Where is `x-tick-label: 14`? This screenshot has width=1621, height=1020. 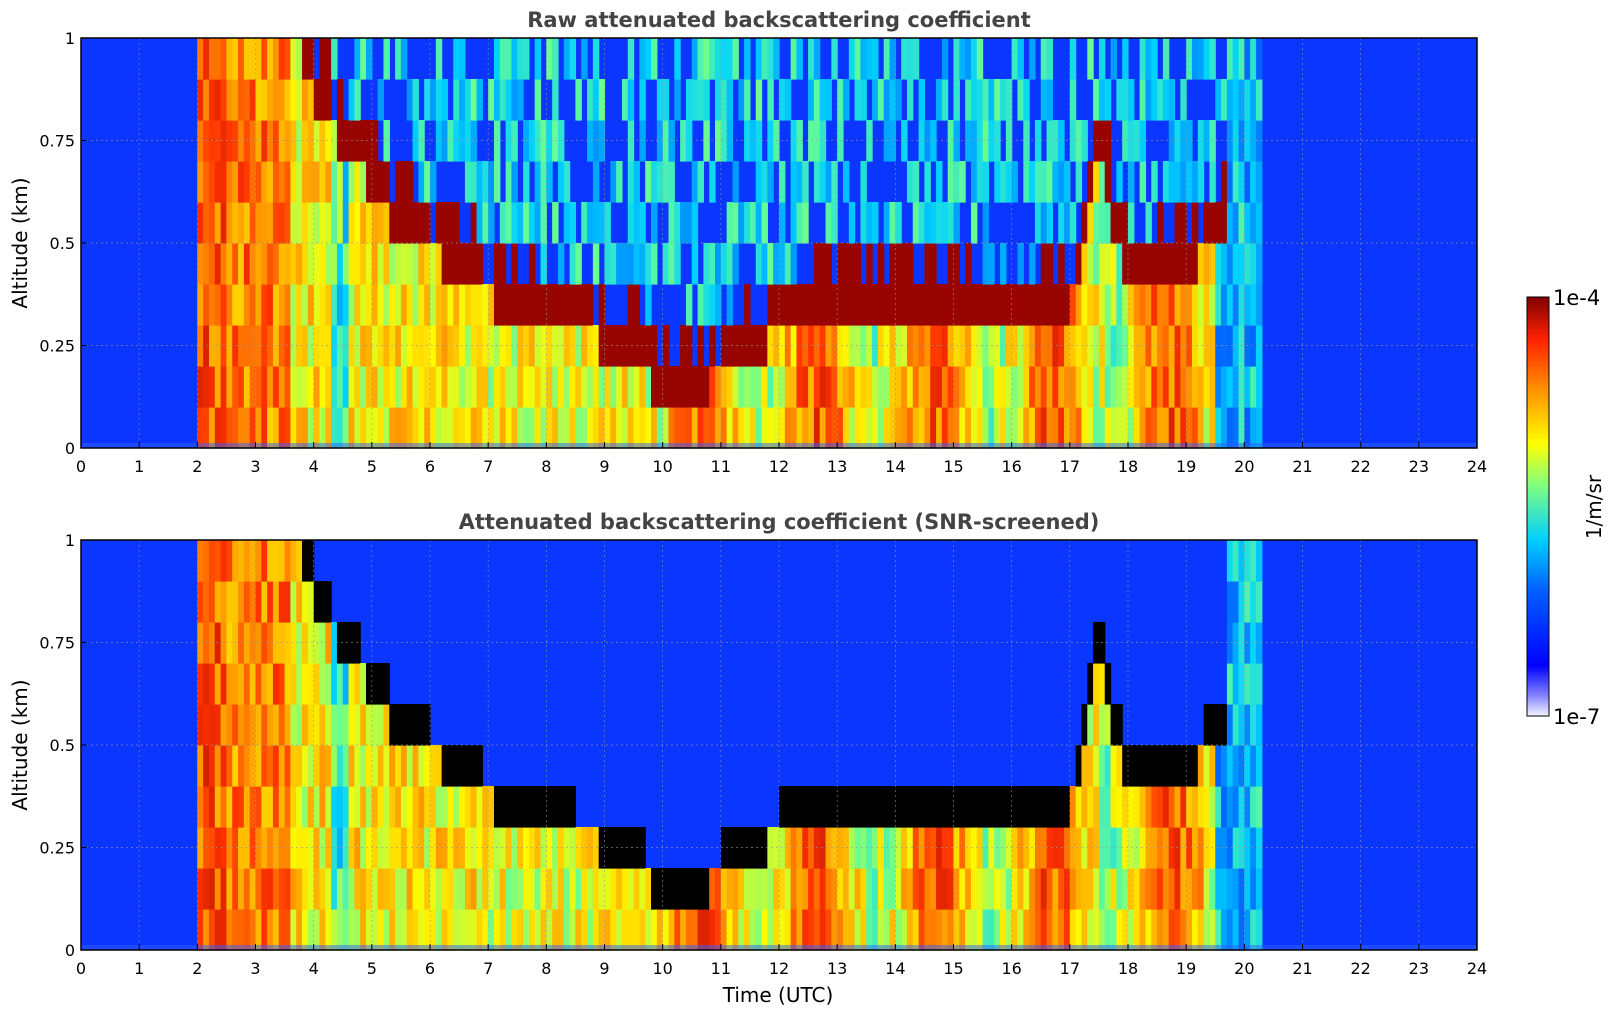
x-tick-label: 14 is located at coordinates (895, 466).